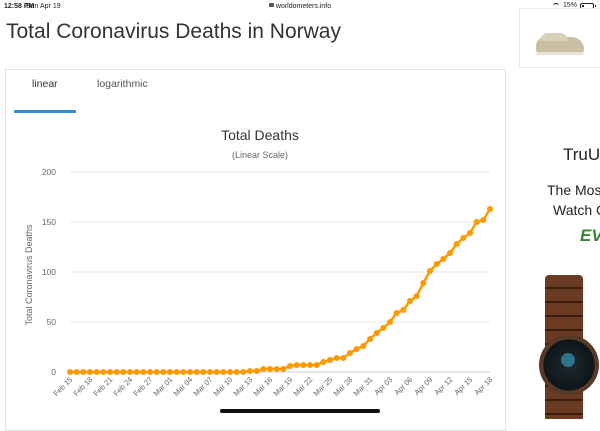  Describe the element at coordinates (559, 38) in the screenshot. I see `ad-banner-shoe` at that location.